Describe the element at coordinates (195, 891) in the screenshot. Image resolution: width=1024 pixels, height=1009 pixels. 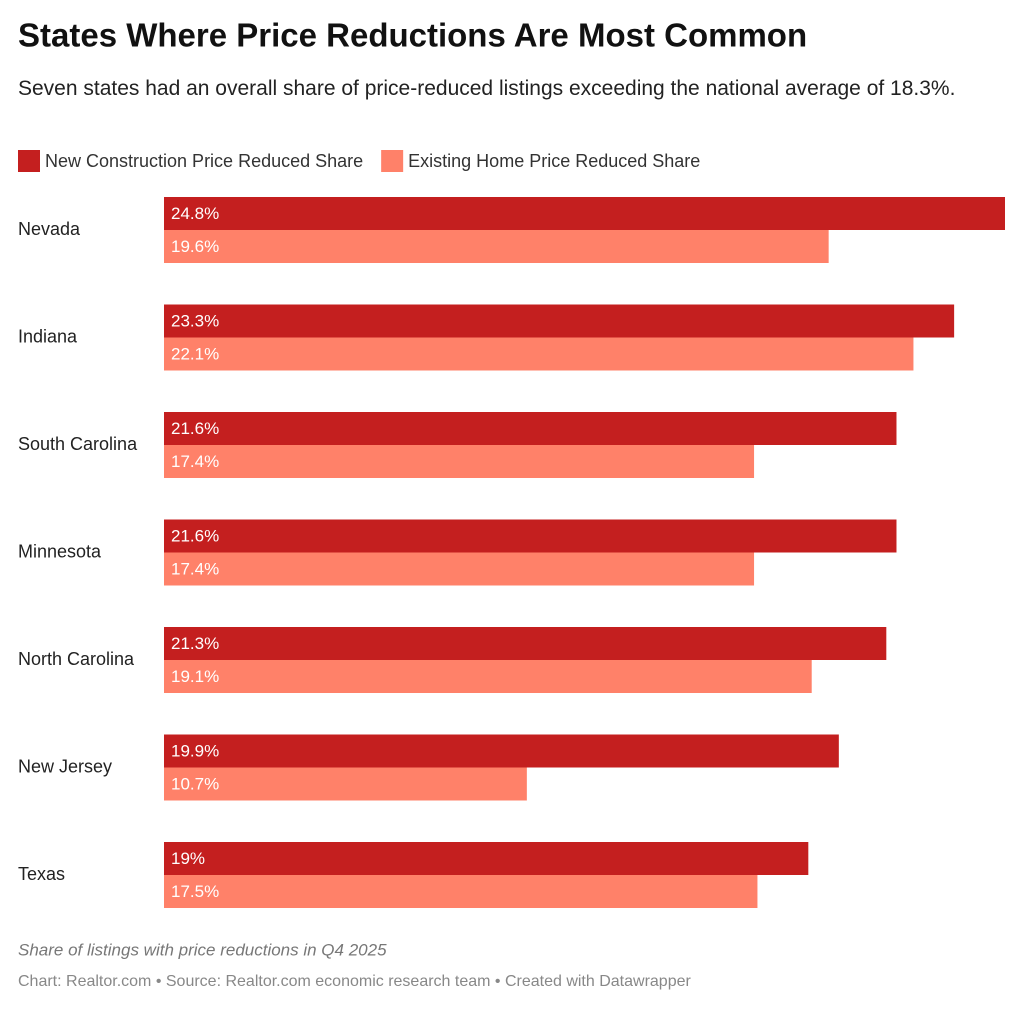
I see `value-label: 17.5%` at that location.